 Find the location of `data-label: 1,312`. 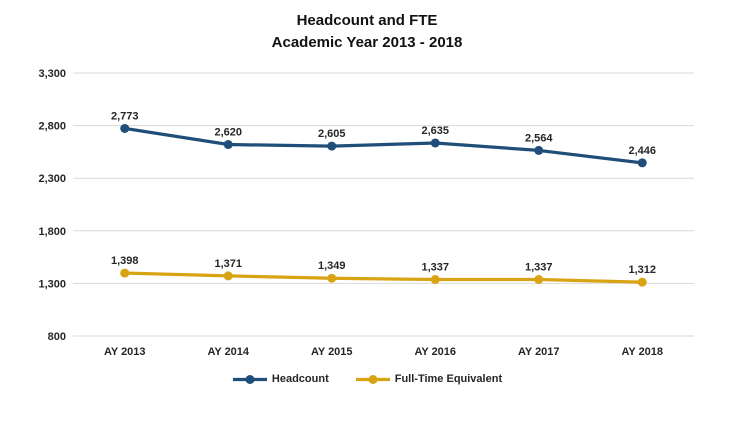

data-label: 1,312 is located at coordinates (642, 270).